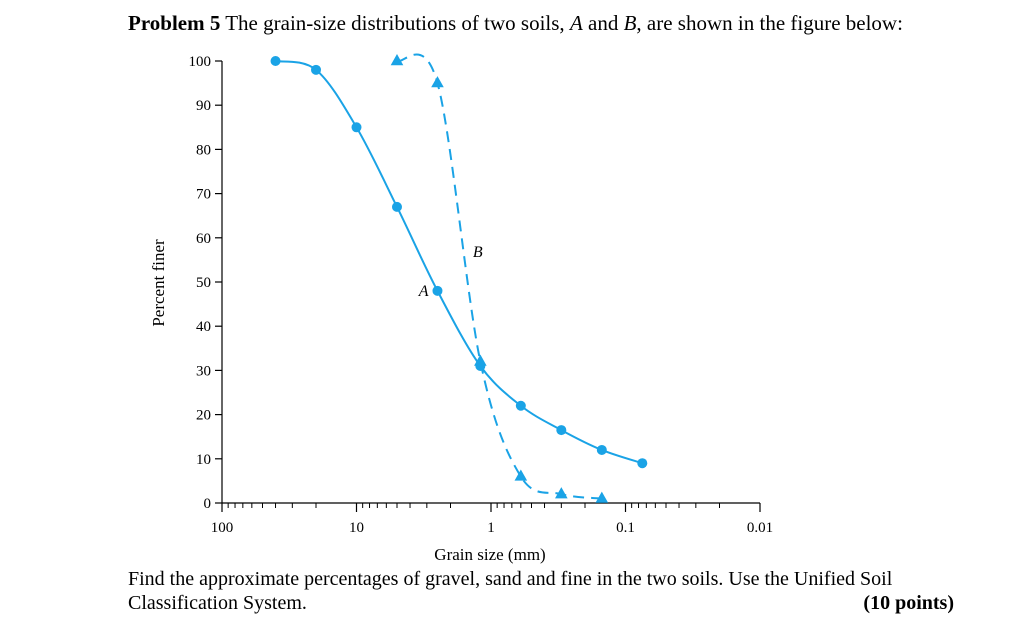 The height and width of the screenshot is (639, 1024). Describe the element at coordinates (203, 283) in the screenshot. I see `y-tick-label: 50` at that location.